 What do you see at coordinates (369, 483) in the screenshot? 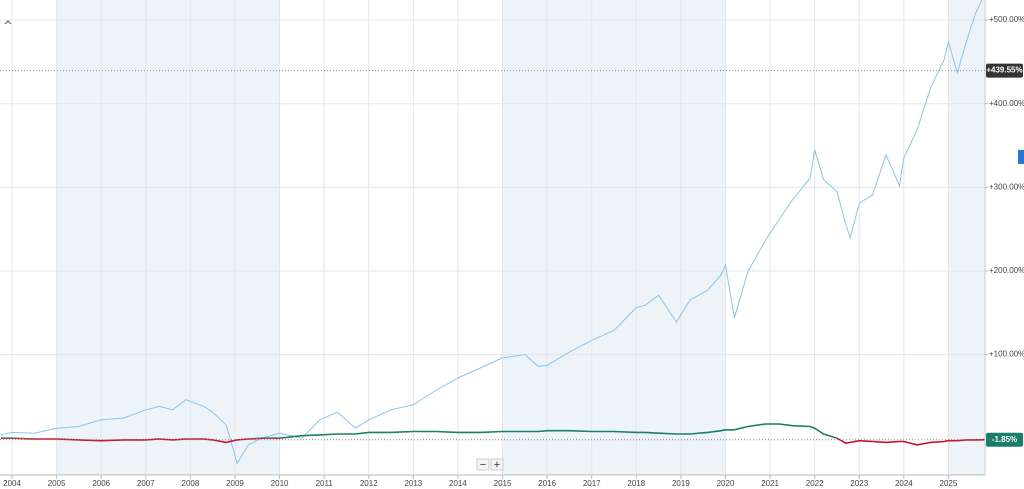
I see `x-tick-label: 2012` at bounding box center [369, 483].